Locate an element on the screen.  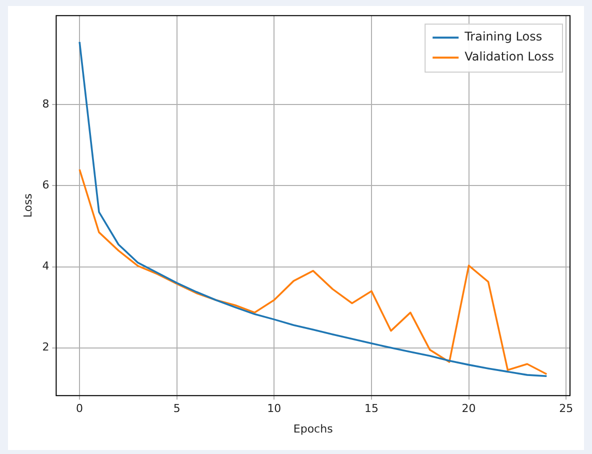
y-axis-title: Loss is located at coordinates (27, 205).